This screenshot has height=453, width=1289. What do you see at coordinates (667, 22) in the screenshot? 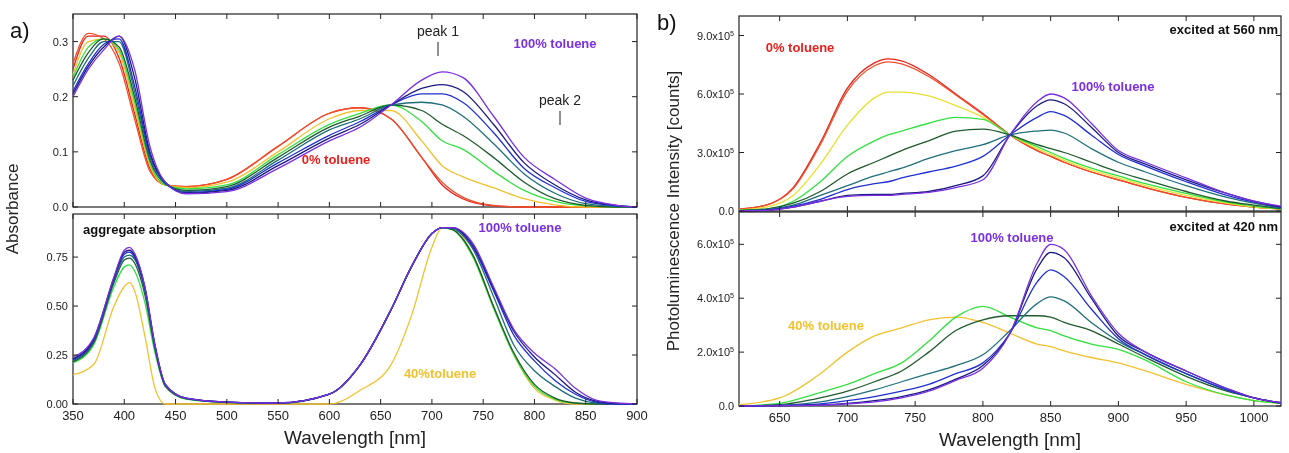
I see `chart-title: b)` at bounding box center [667, 22].